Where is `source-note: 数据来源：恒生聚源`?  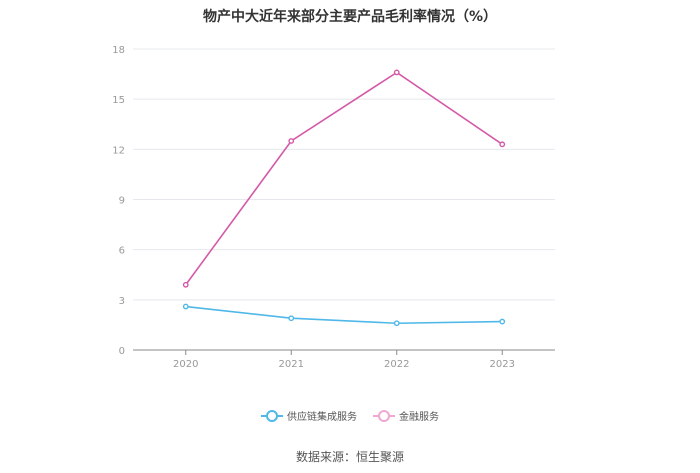
source-note: 数据来源：恒生聚源 is located at coordinates (349, 457).